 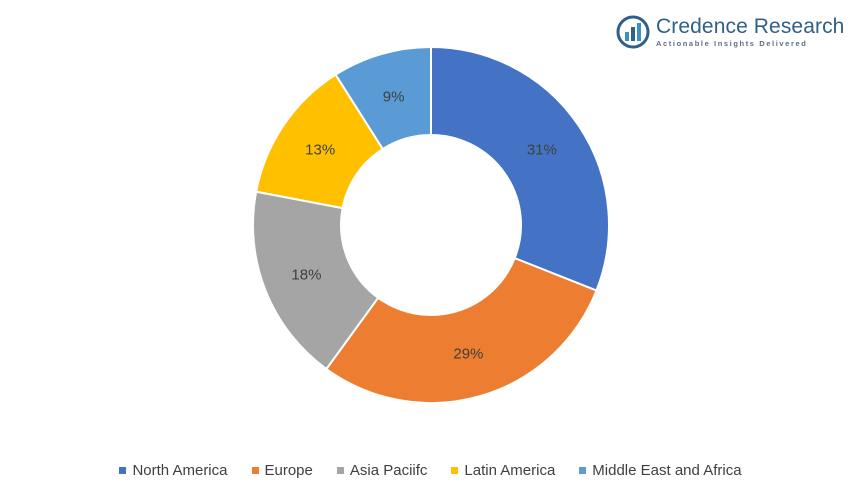 I want to click on bar-chart-circle-icon, so click(x=633, y=32).